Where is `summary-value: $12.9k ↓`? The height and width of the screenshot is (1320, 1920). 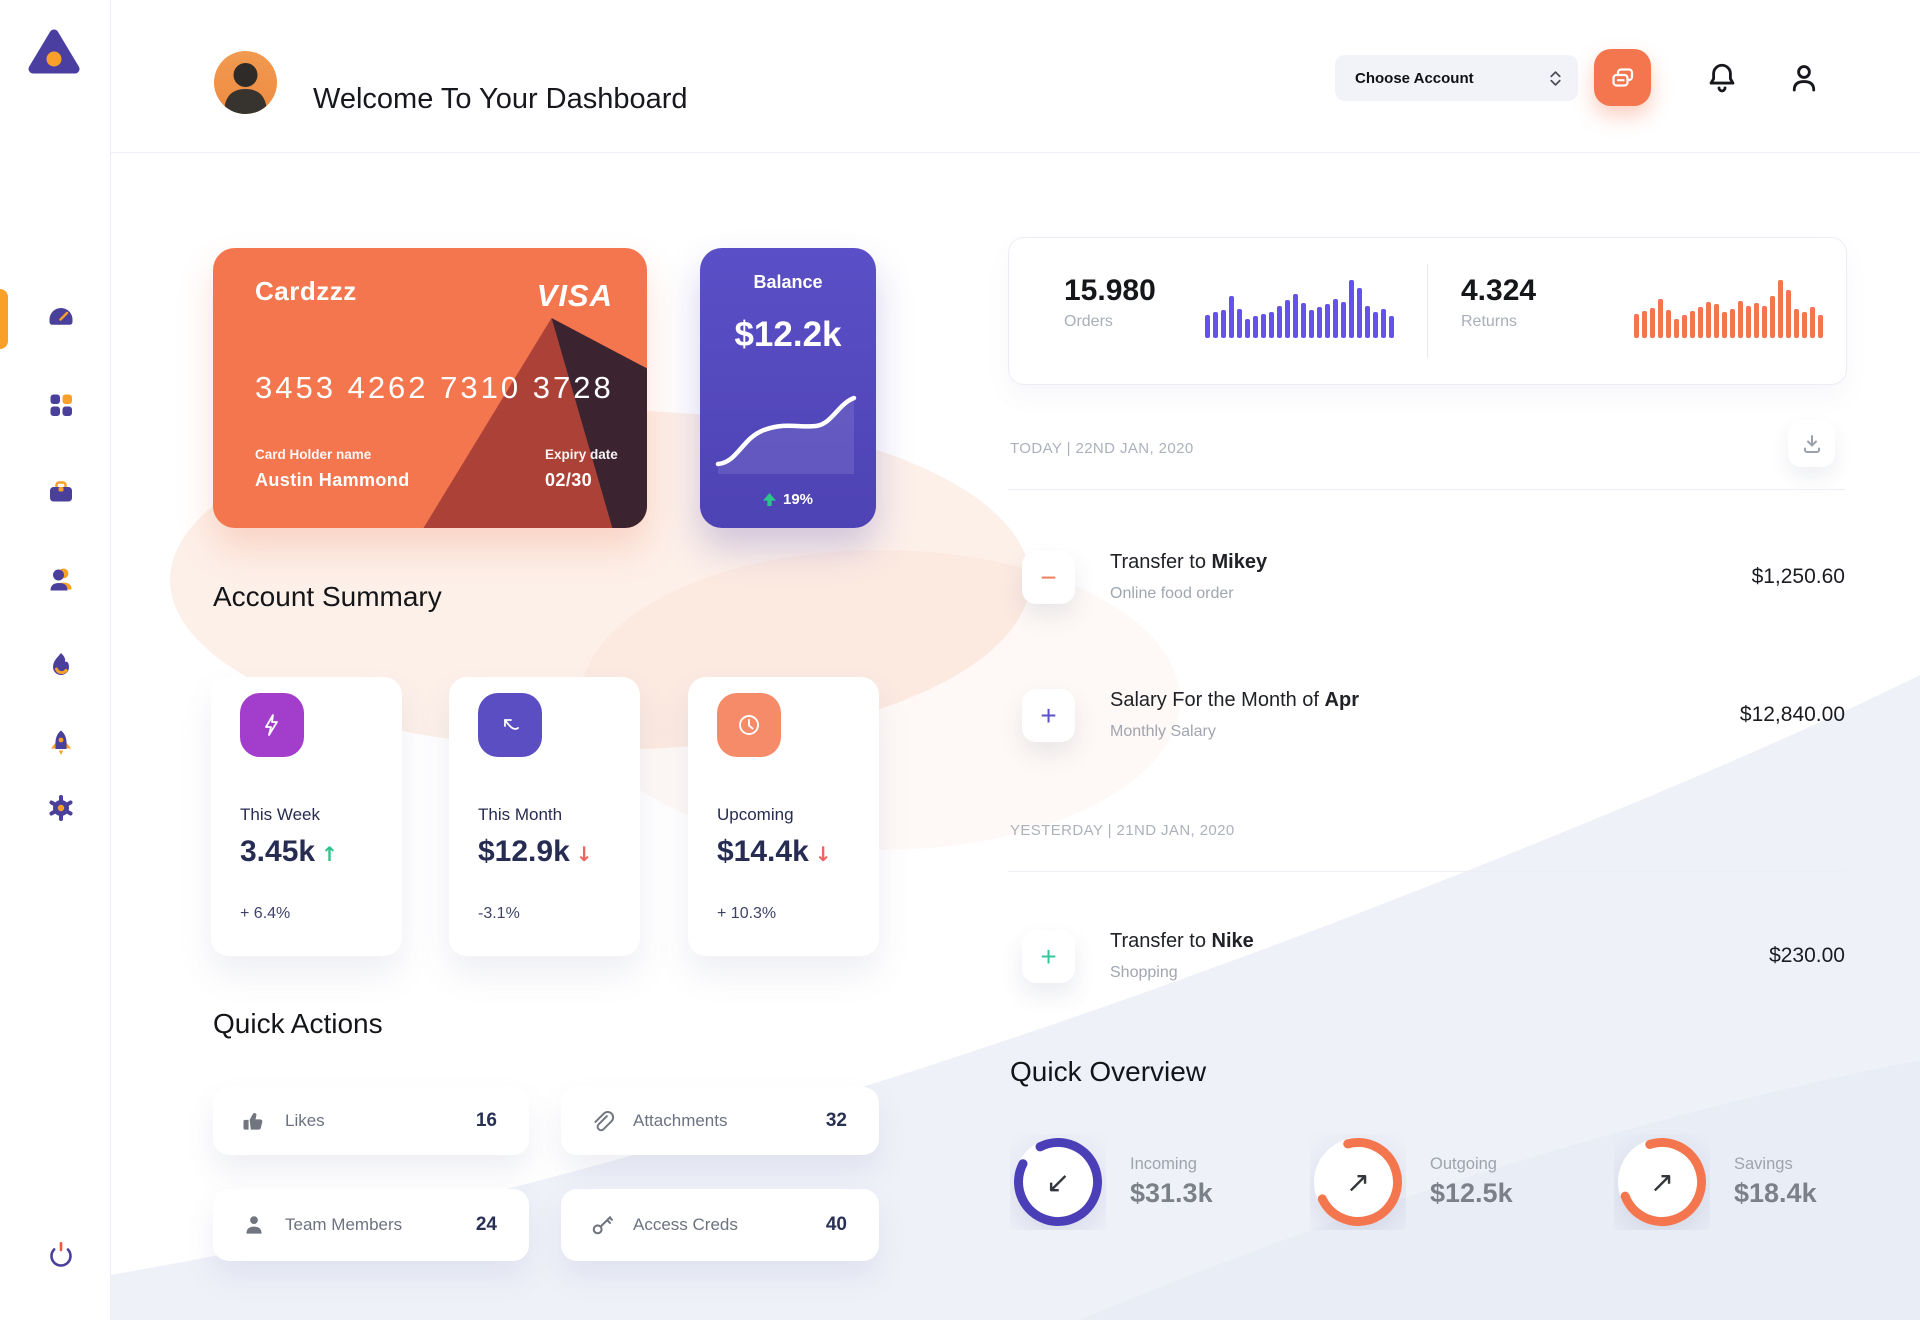
summary-value: $12.9k ↓ is located at coordinates (535, 851).